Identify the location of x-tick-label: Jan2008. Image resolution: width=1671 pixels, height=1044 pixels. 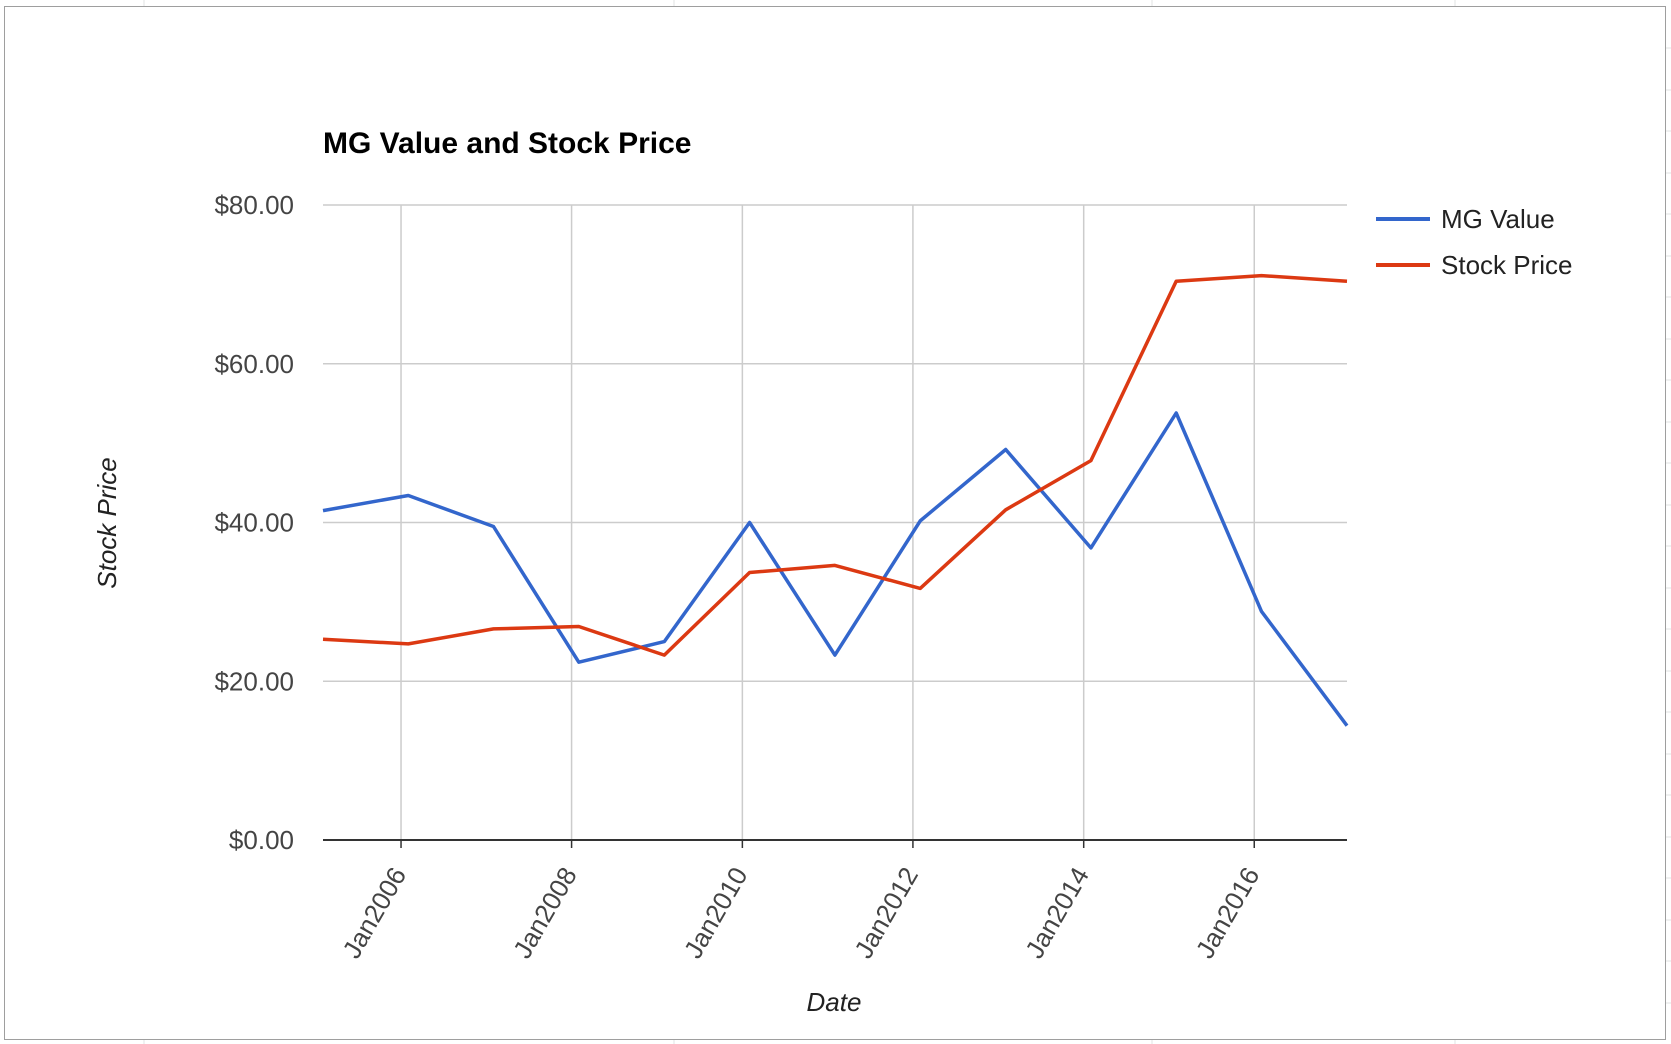
(545, 912).